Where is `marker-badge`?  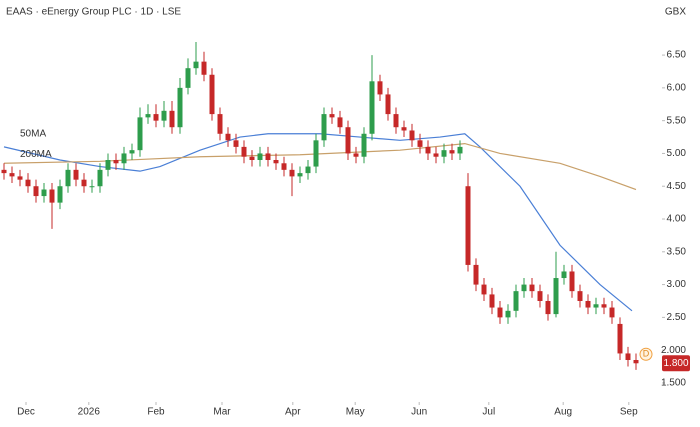 marker-badge is located at coordinates (646, 354).